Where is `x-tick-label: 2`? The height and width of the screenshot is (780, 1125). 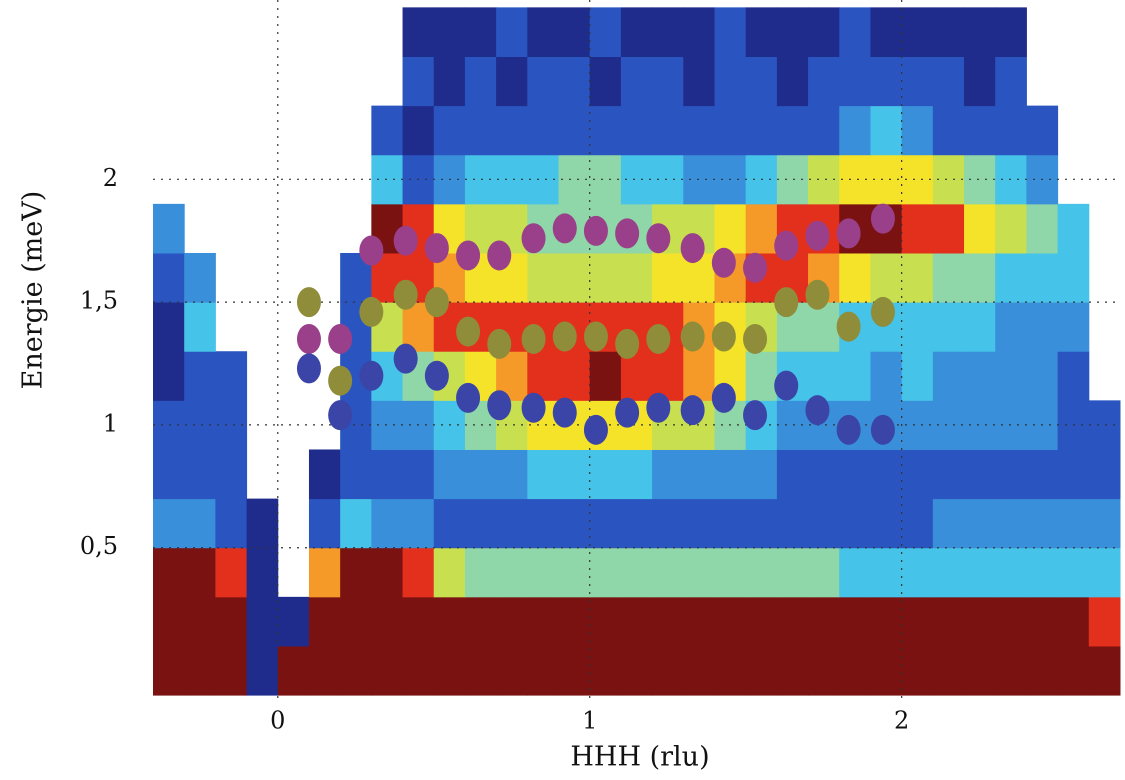
x-tick-label: 2 is located at coordinates (901, 721).